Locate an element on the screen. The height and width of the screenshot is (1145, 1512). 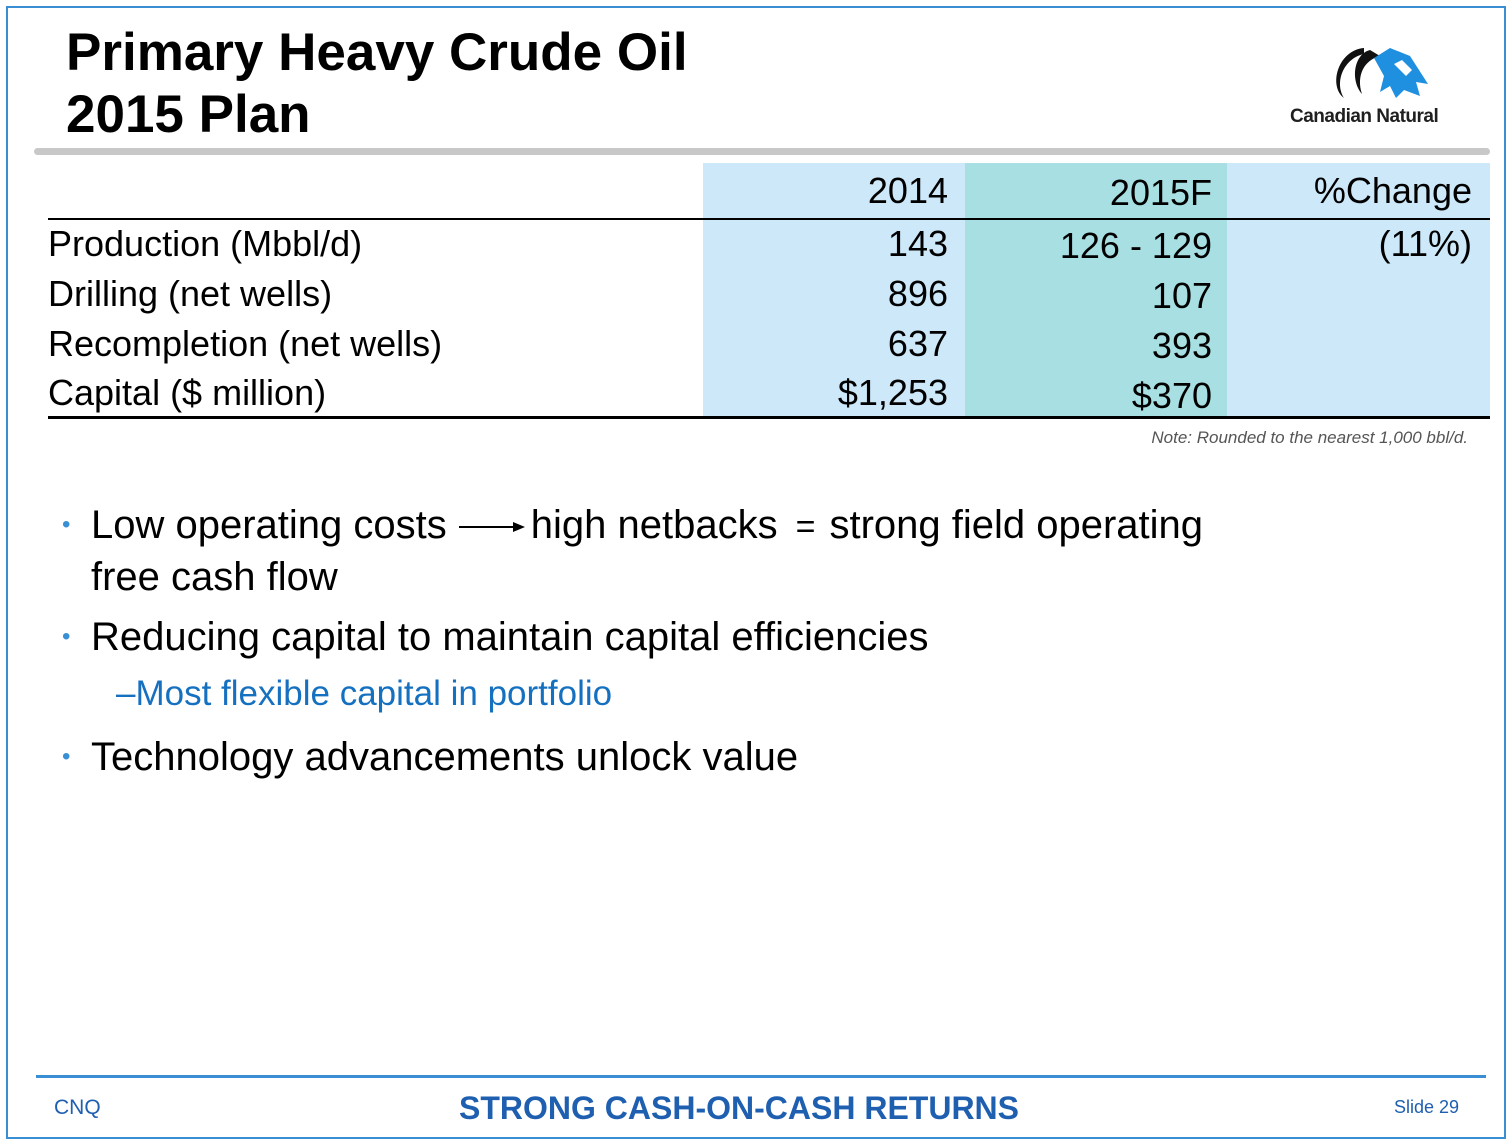
row-label: Recompletion (net wells) is located at coordinates (245, 343).